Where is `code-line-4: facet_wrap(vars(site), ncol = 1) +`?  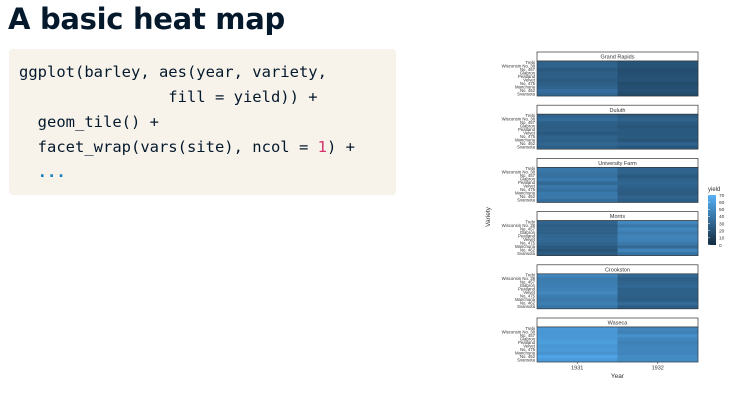
code-line-4: facet_wrap(vars(site), ncol = 1) + is located at coordinates (187, 147).